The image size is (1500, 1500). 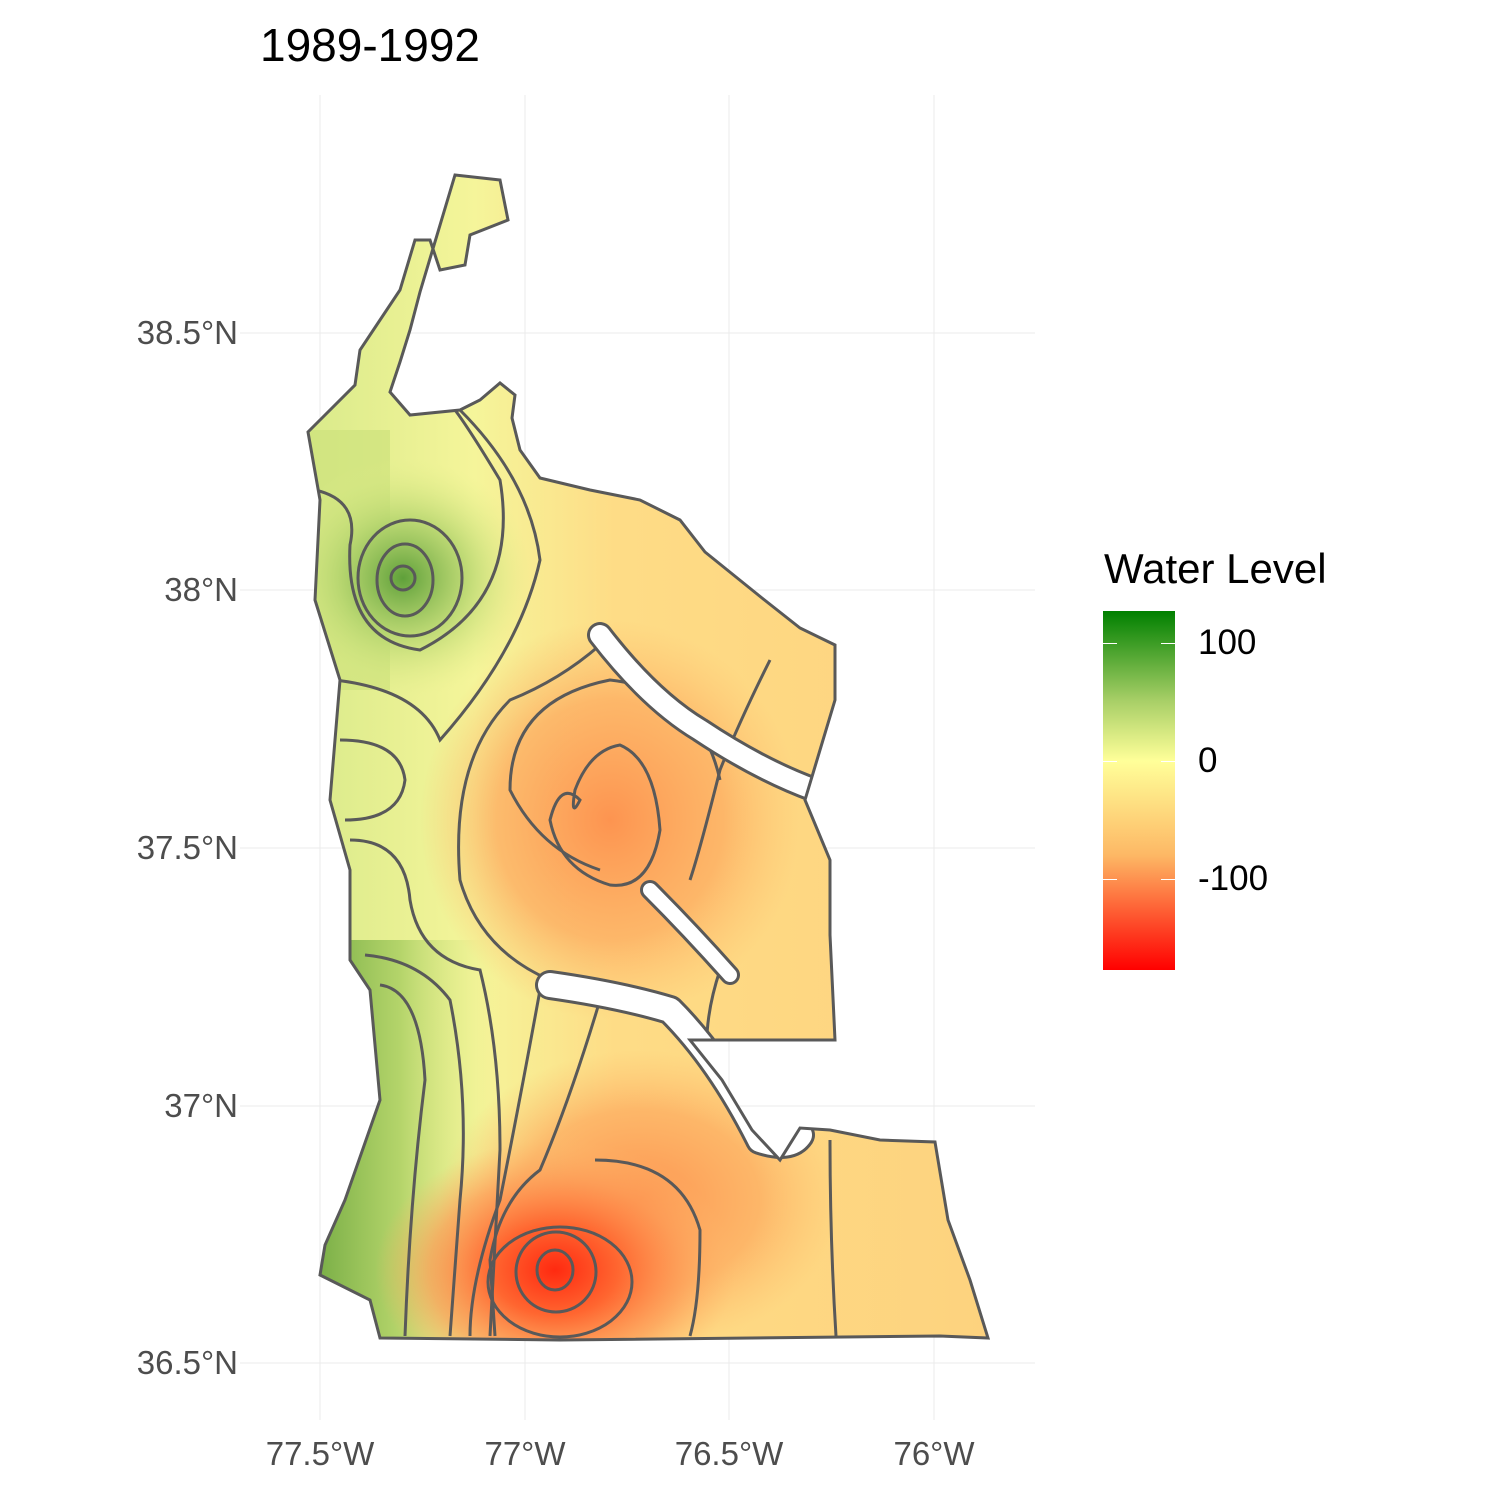 I want to click on legend-tick-label: 0, so click(x=1208, y=760).